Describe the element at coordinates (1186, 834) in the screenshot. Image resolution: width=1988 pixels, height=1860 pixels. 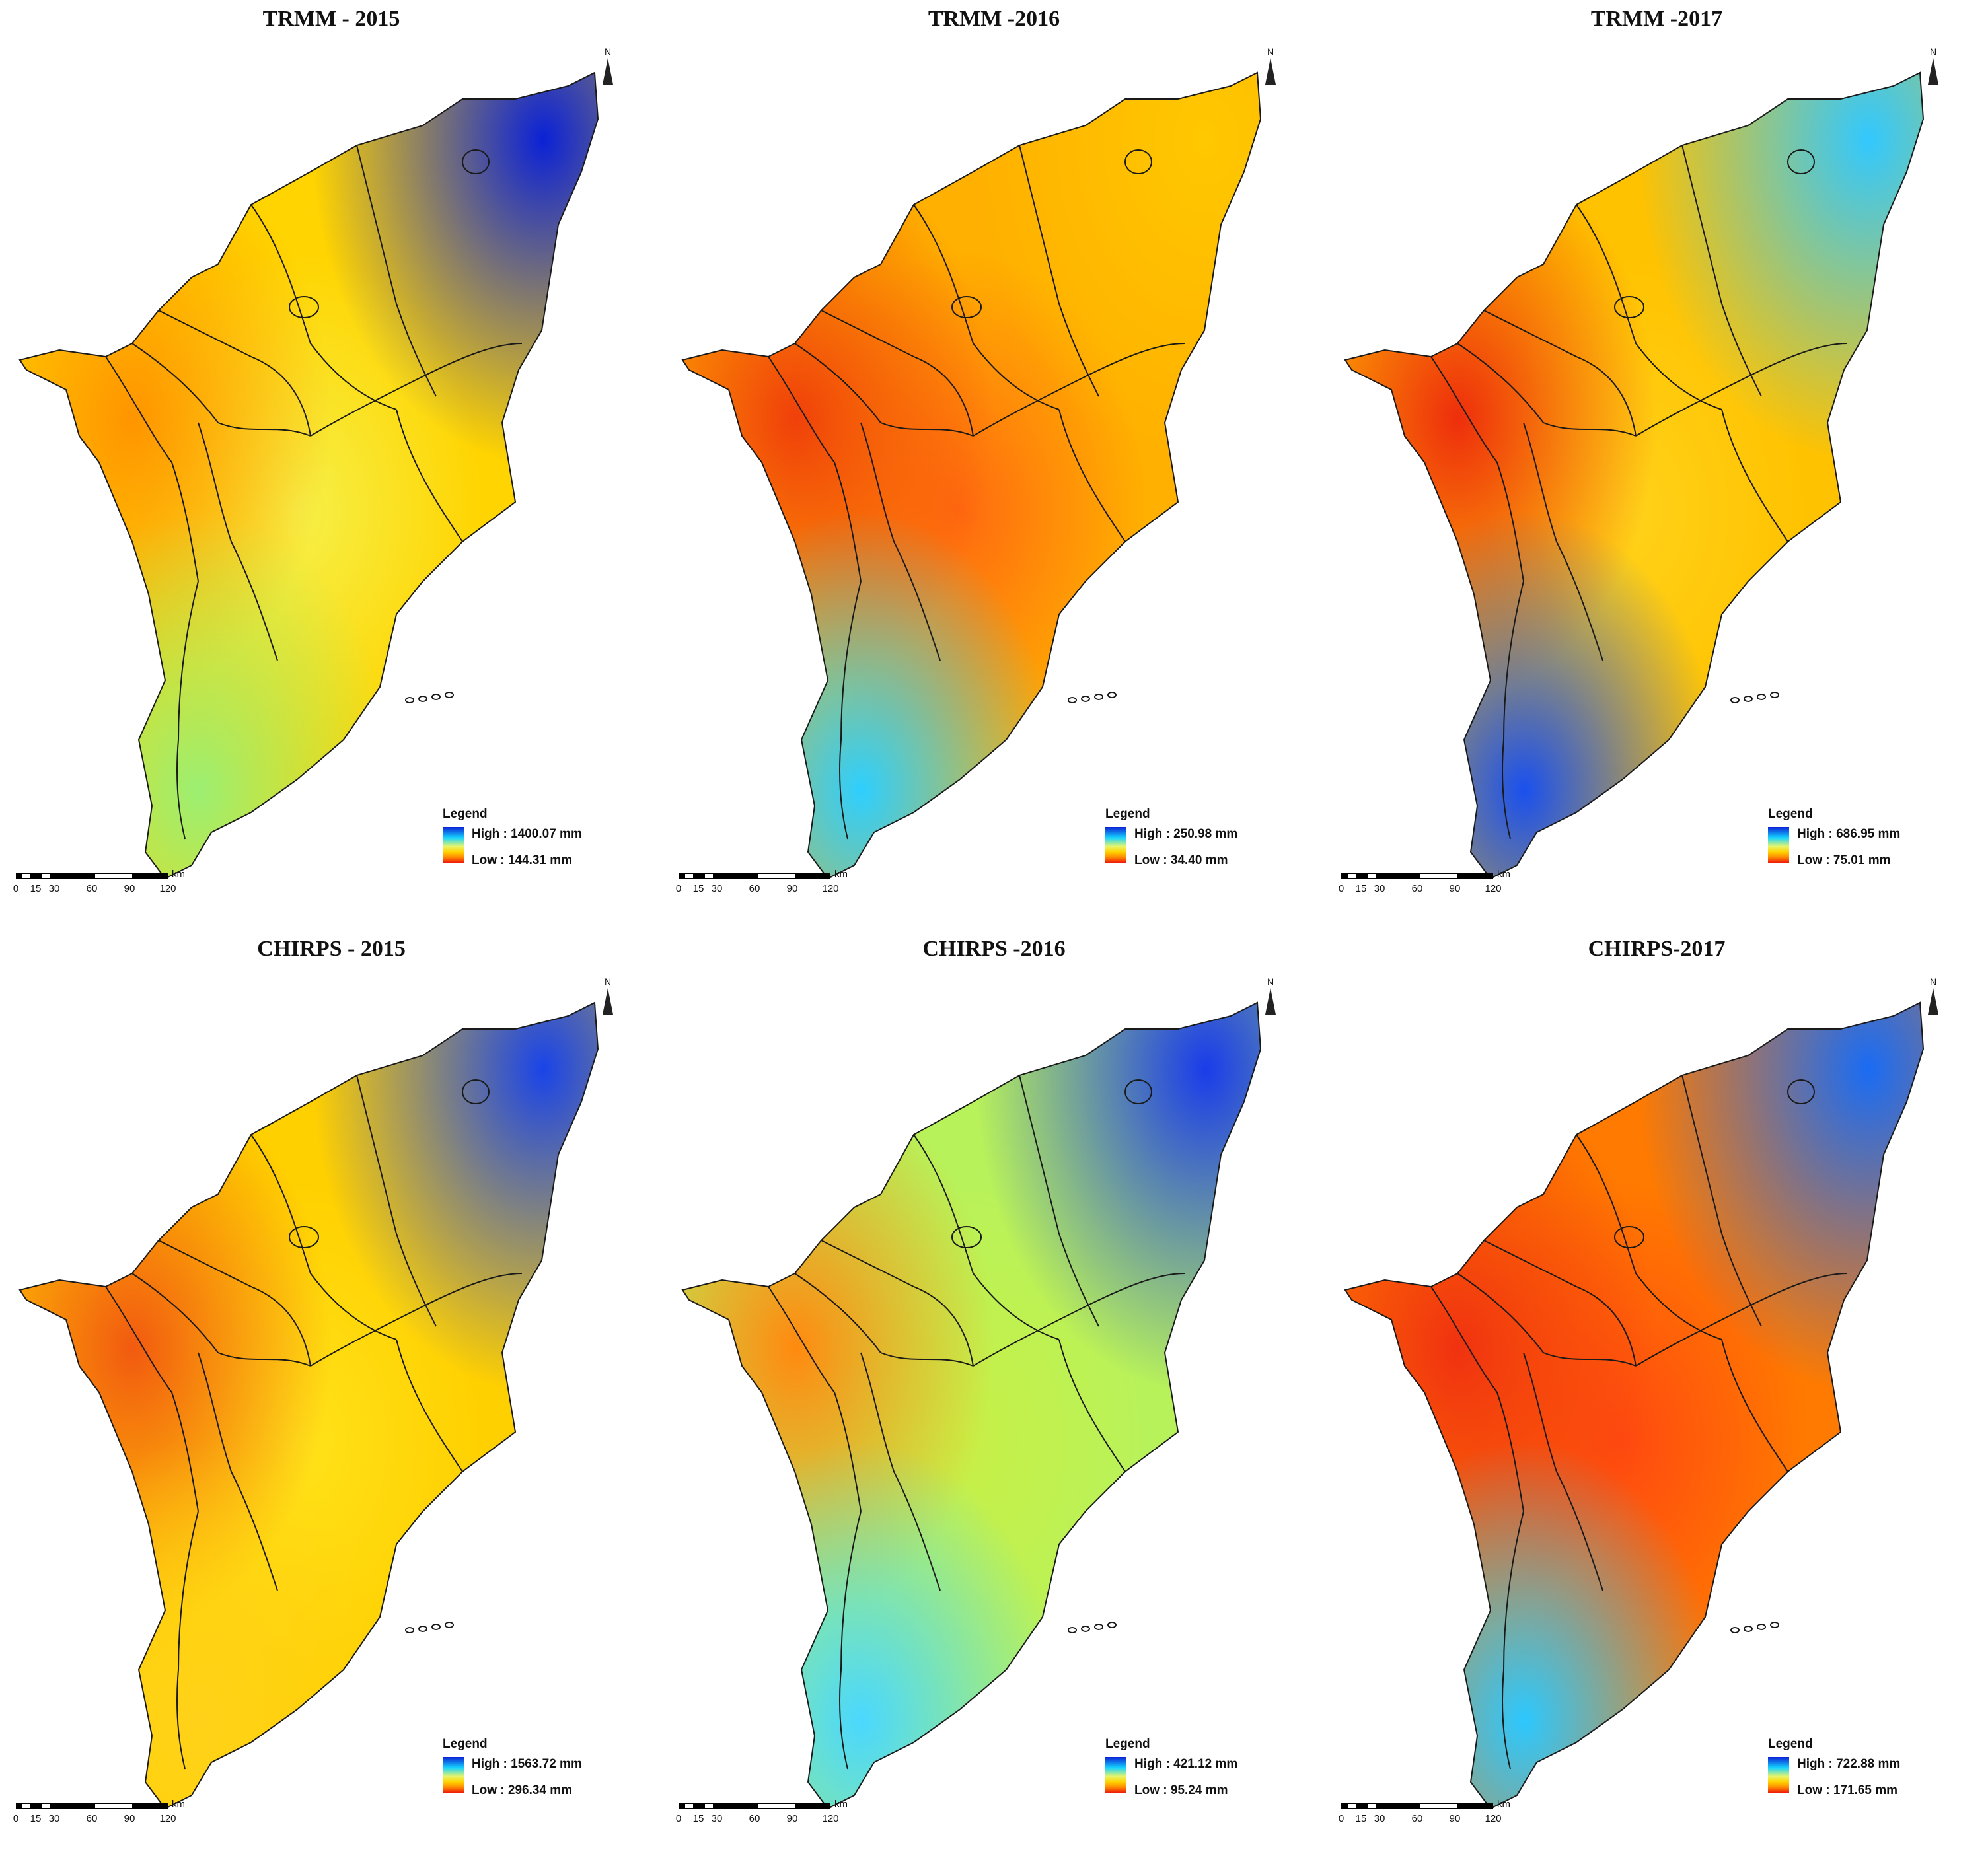
I see `legend-high-value: High : 250.98 mm` at that location.